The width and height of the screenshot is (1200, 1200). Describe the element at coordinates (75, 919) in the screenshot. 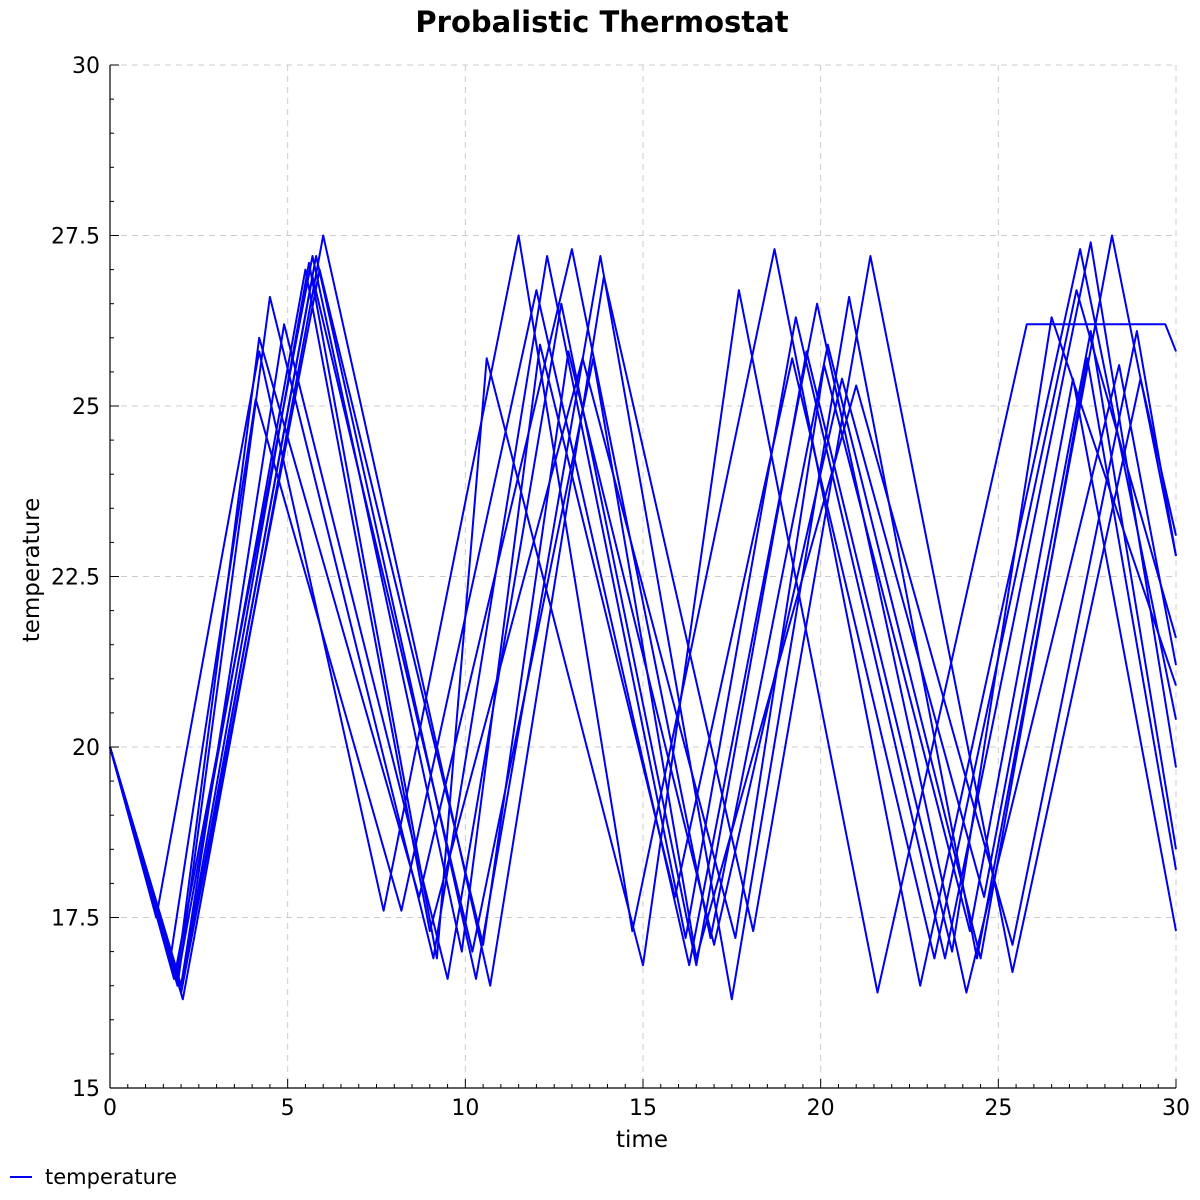

I see `y-tick-label: 17.5` at that location.